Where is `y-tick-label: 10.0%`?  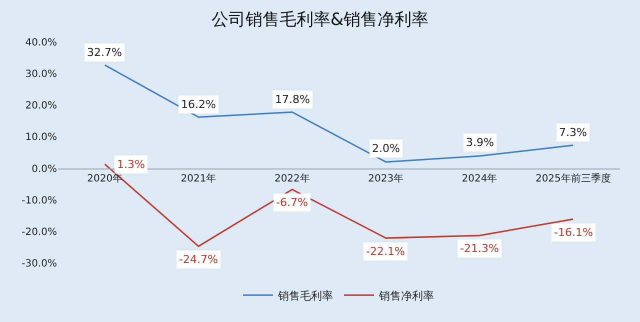
y-tick-label: 10.0% is located at coordinates (41, 138).